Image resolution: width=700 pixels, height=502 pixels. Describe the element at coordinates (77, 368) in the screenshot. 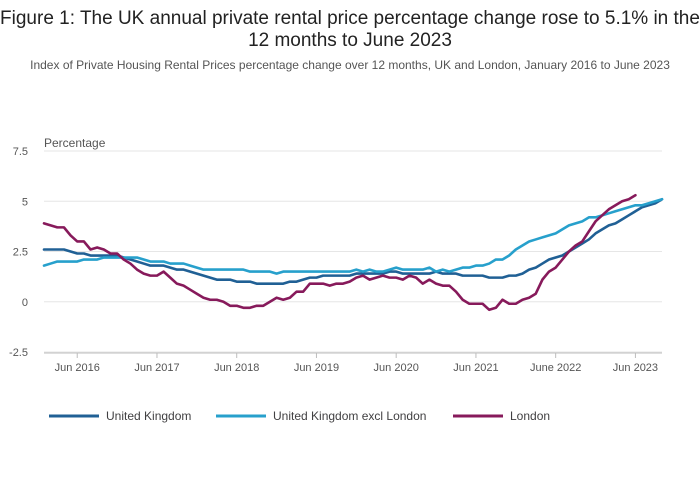

I see `x-tick-label: Jun 2016` at that location.